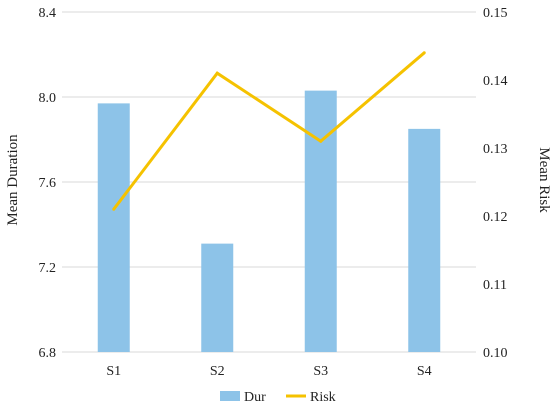 Image resolution: width=550 pixels, height=410 pixels. Describe the element at coordinates (495, 183) in the screenshot. I see `right-axis-ticks: 0.10 0.11 0.12 0.13 0.14 0.15` at that location.